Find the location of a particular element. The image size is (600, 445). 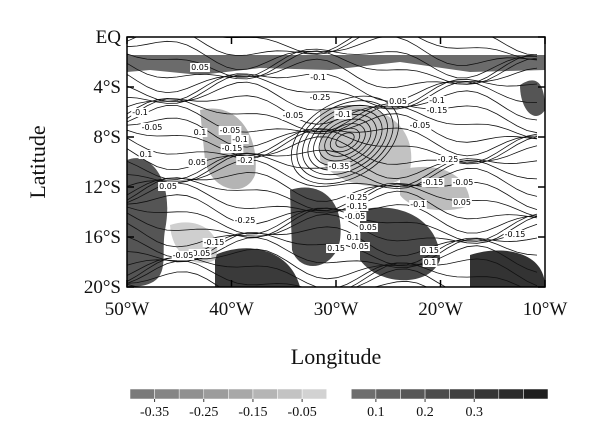

colorbar-tick-label: 0.2 is located at coordinates (425, 412).